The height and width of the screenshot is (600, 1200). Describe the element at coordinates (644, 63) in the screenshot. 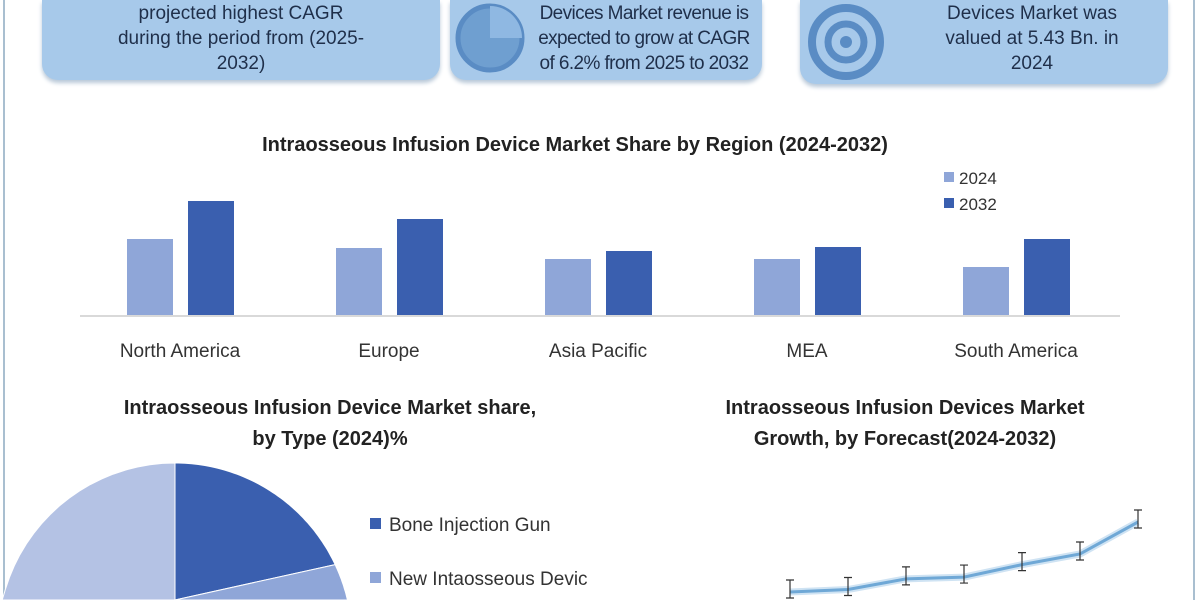

I see `card-line: of 6.2% from 2025 to 2032` at that location.